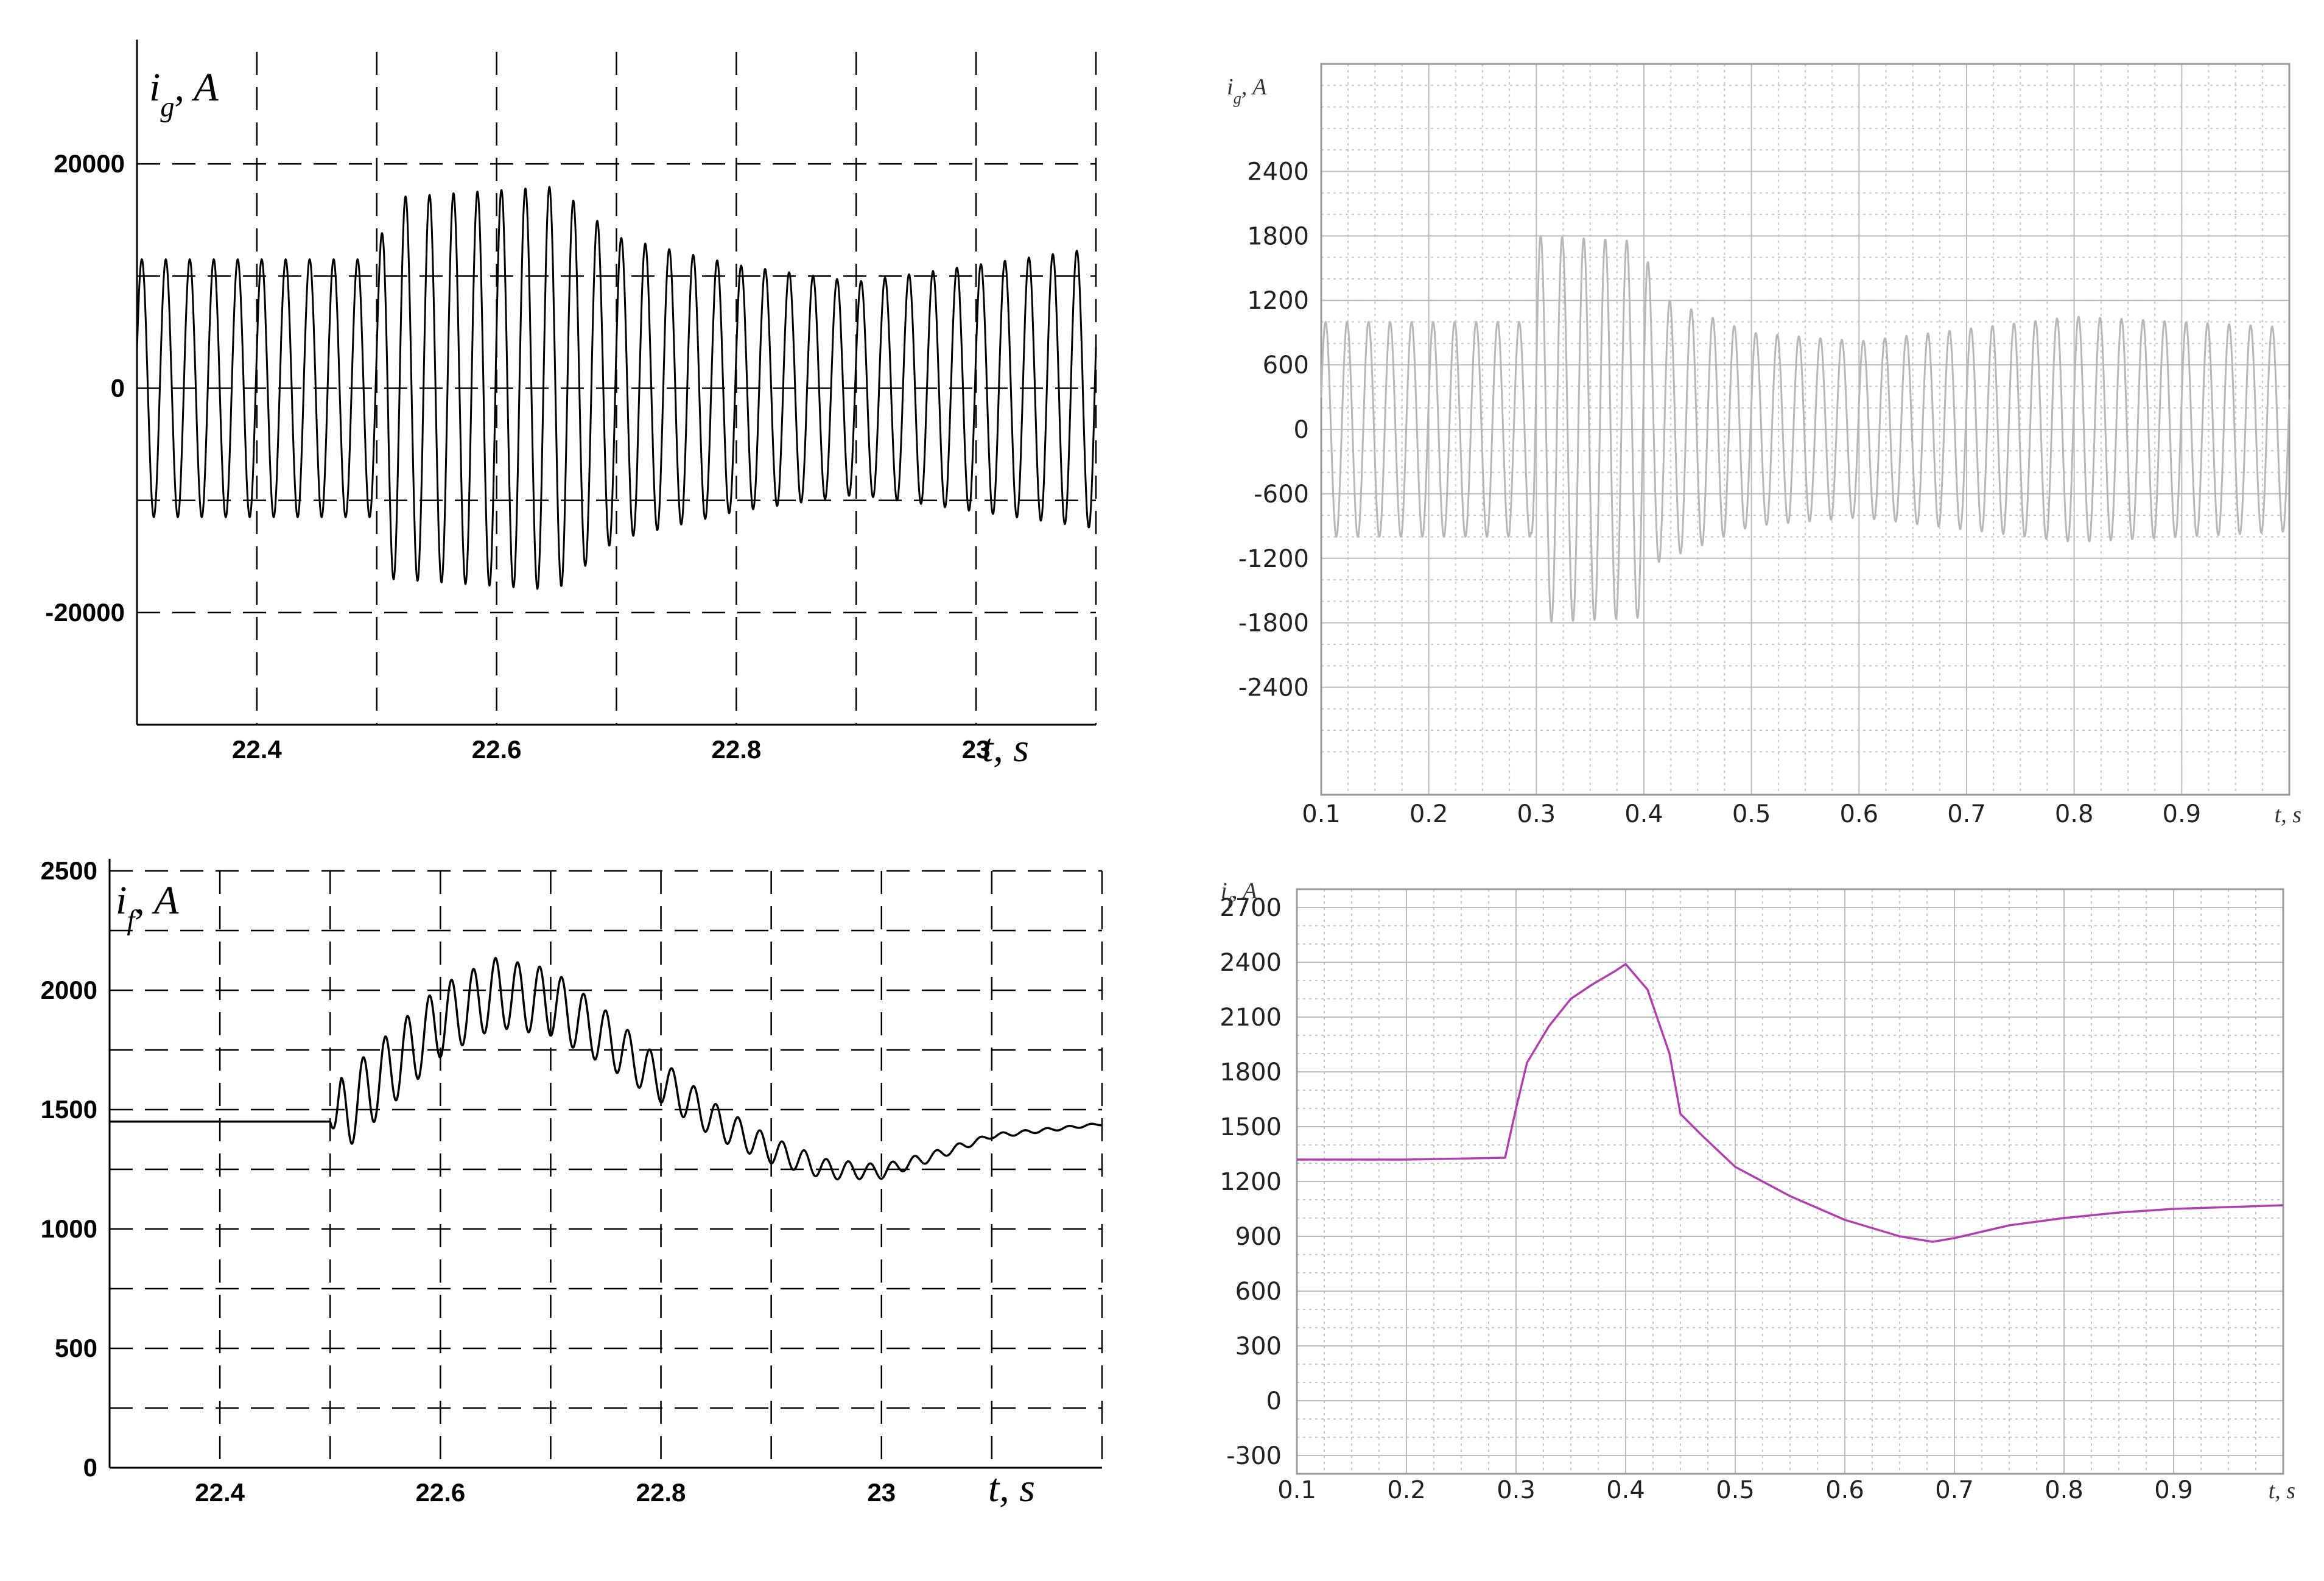 The image size is (2324, 1581). What do you see at coordinates (1273, 688) in the screenshot?
I see `y-tick-label: -2400` at bounding box center [1273, 688].